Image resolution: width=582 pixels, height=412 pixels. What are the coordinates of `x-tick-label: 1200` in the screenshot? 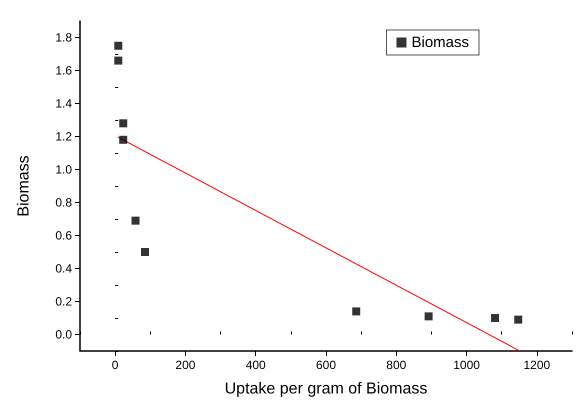 It's located at (537, 365).